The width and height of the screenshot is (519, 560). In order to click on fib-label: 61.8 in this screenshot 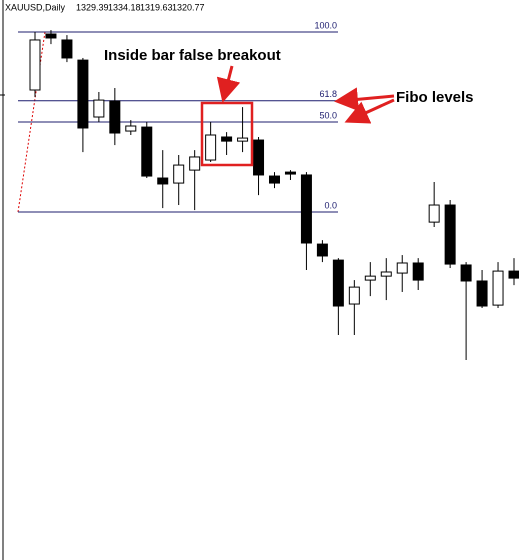, I will do `click(328, 94)`.